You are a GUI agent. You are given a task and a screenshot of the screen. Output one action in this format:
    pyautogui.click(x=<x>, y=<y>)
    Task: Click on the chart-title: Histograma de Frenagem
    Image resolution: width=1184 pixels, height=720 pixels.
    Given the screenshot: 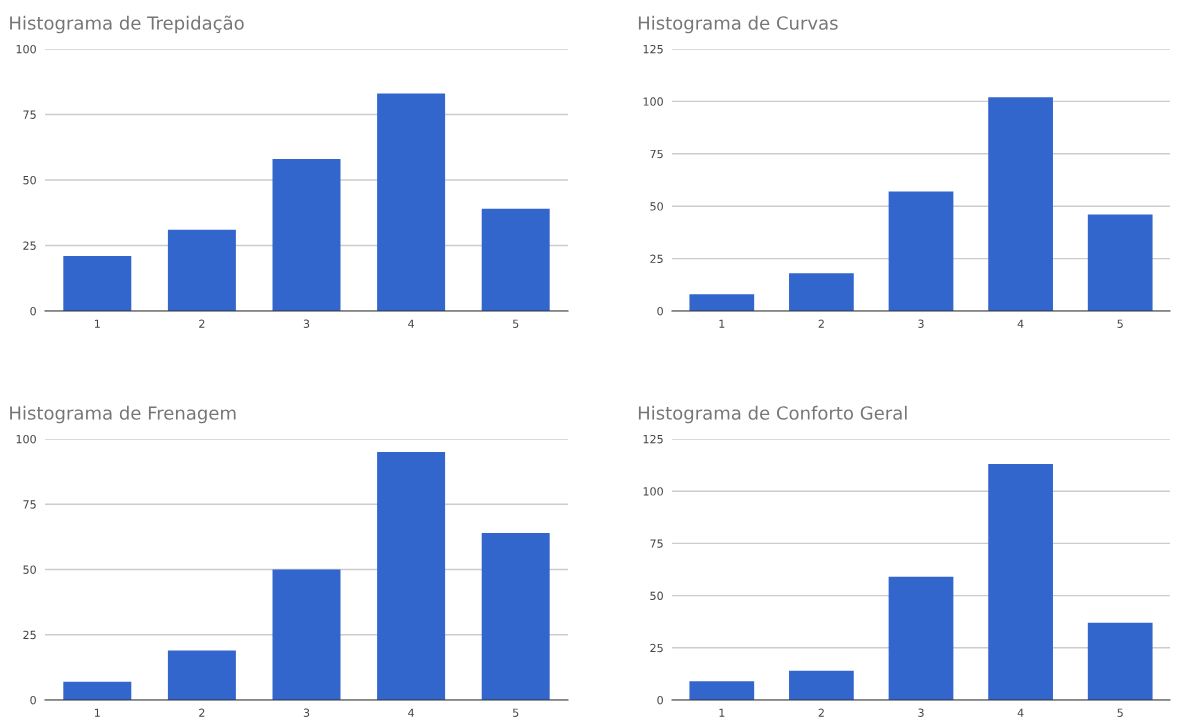 What is the action you would take?
    pyautogui.click(x=123, y=414)
    